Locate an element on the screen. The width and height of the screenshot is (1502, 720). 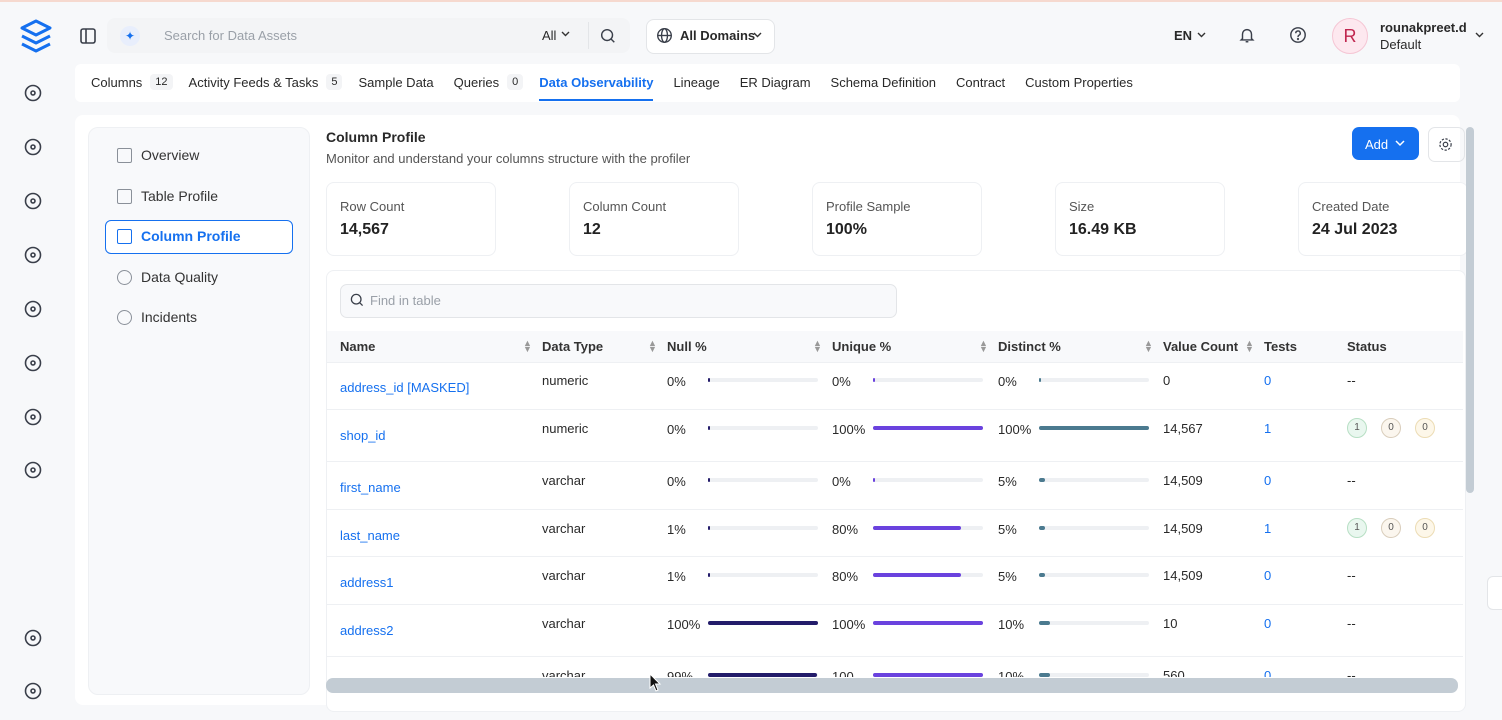
nav-active is located at coordinates (199, 237).